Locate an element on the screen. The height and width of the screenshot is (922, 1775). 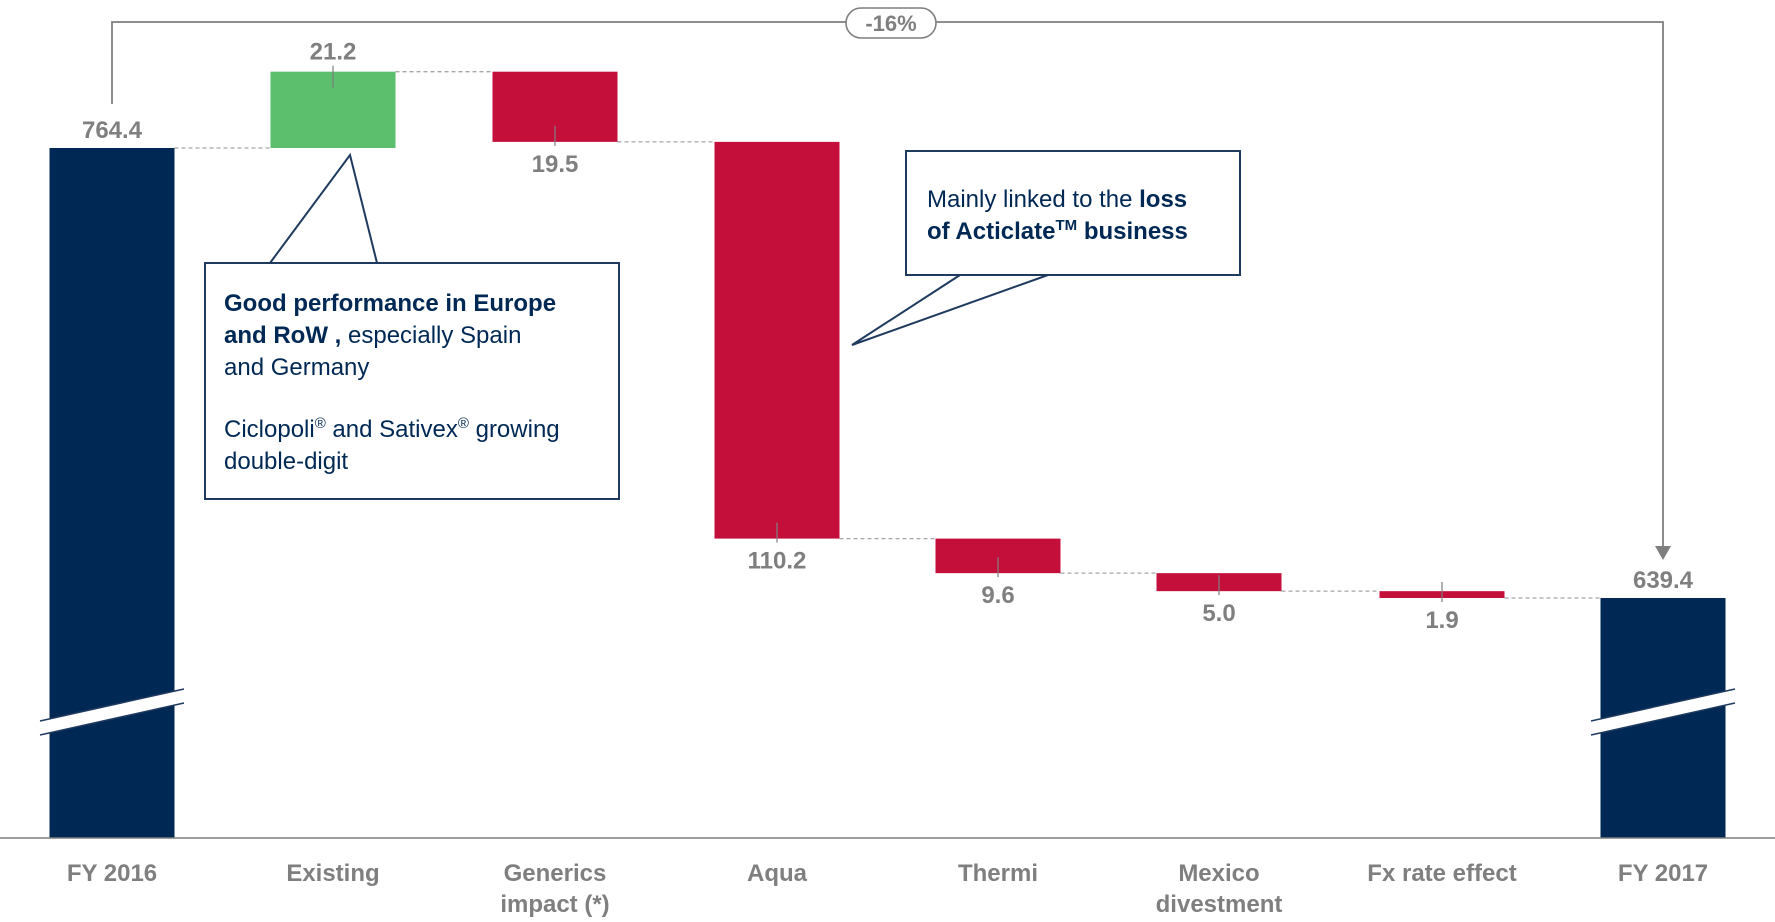
value-label: 9.6 is located at coordinates (997, 595).